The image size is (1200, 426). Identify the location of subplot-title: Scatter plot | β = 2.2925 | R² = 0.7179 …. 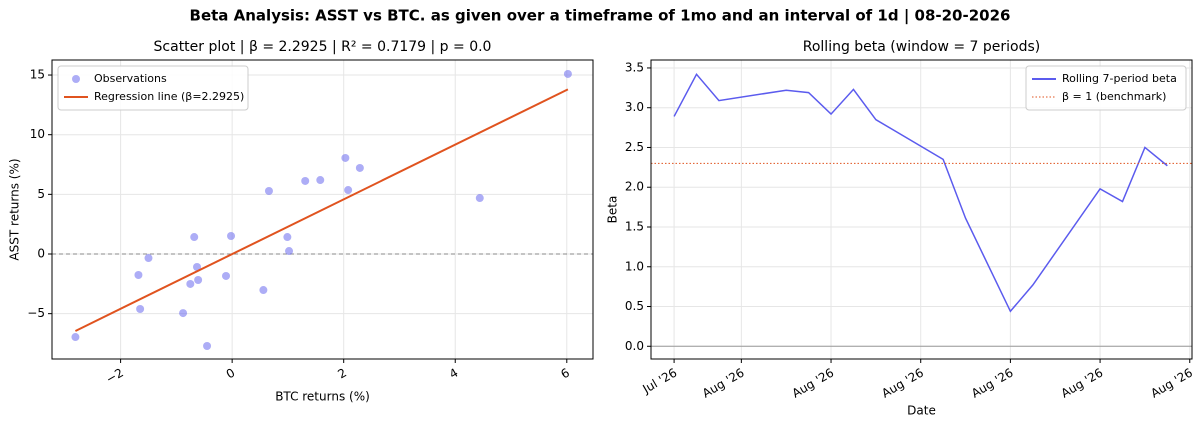
(323, 47).